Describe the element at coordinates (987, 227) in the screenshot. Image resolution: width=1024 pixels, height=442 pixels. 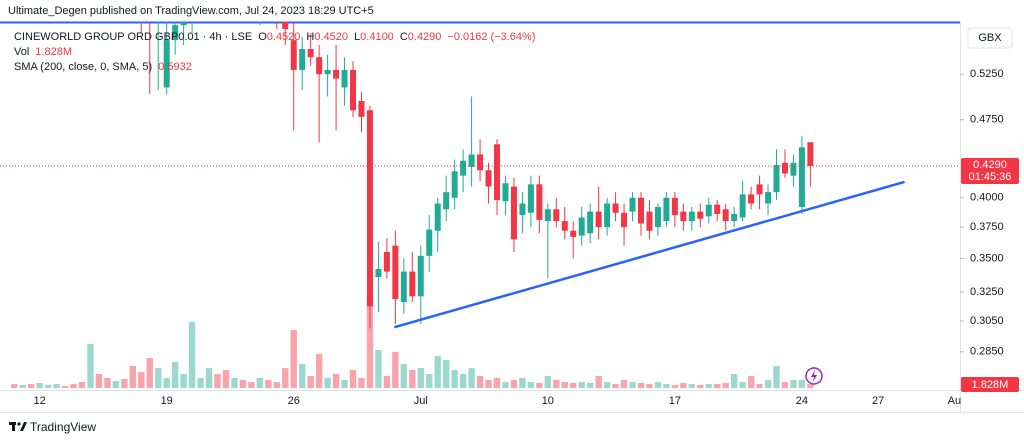
I see `y-tick-label: 0.3750` at that location.